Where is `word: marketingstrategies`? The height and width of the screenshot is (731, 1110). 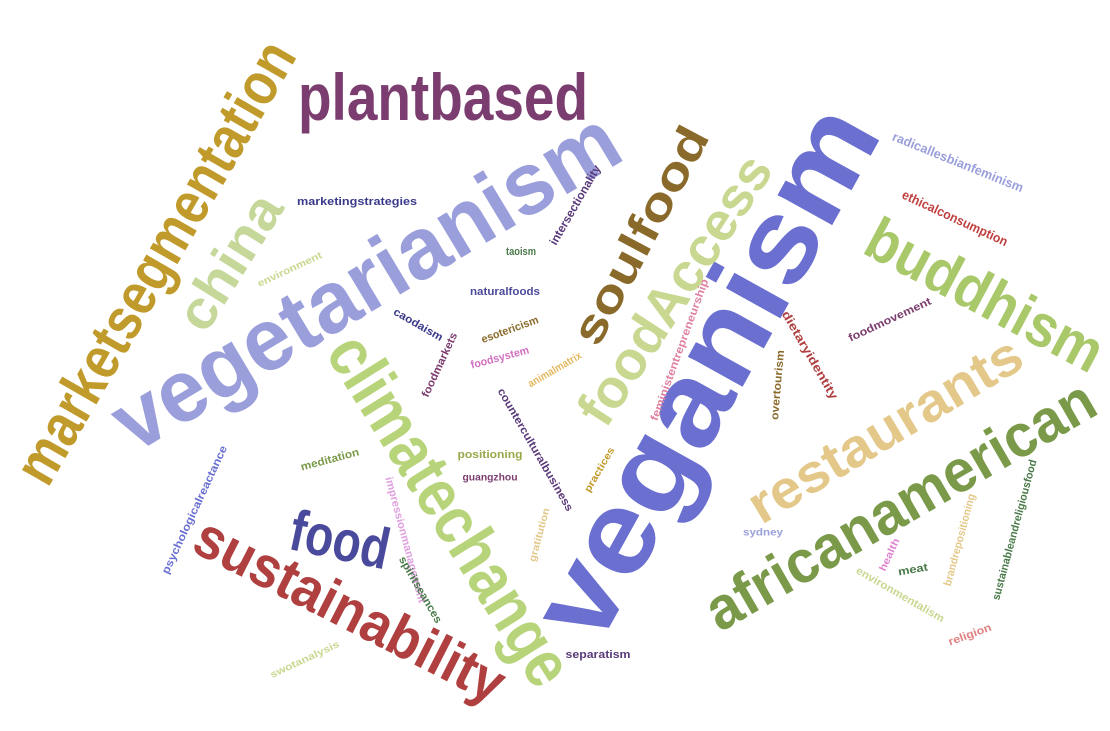
word: marketingstrategies is located at coordinates (357, 202).